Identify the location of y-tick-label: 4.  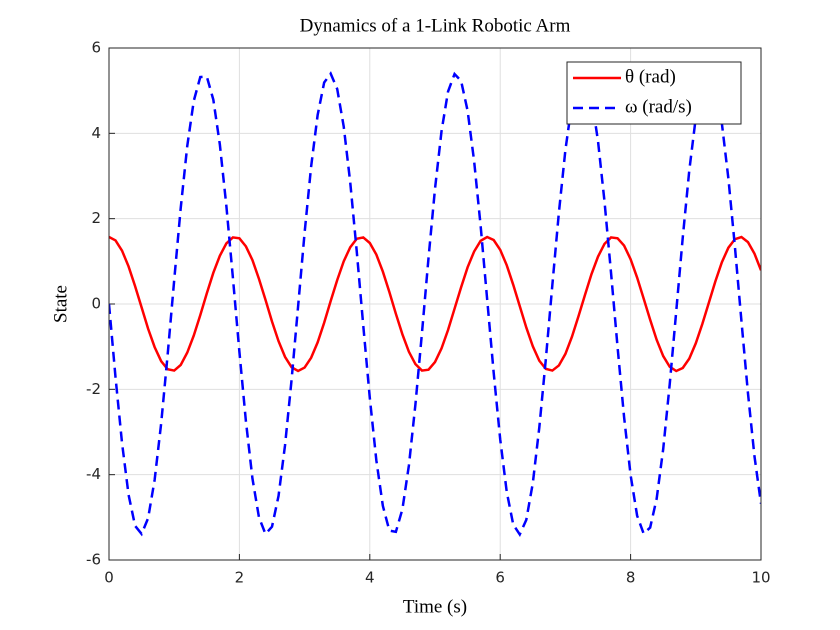
(96, 133).